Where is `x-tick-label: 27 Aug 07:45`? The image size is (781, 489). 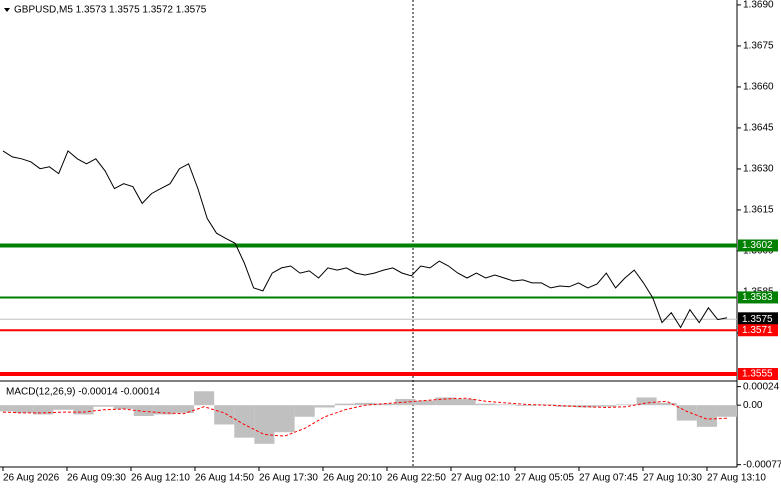 x-tick-label: 27 Aug 07:45 is located at coordinates (608, 478).